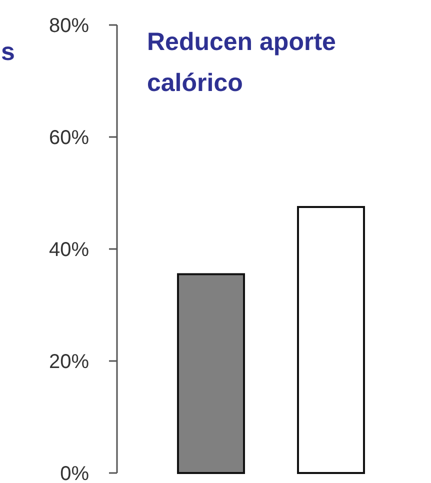 This screenshot has width=431, height=483. I want to click on y-tick-label: 20%, so click(69, 362).